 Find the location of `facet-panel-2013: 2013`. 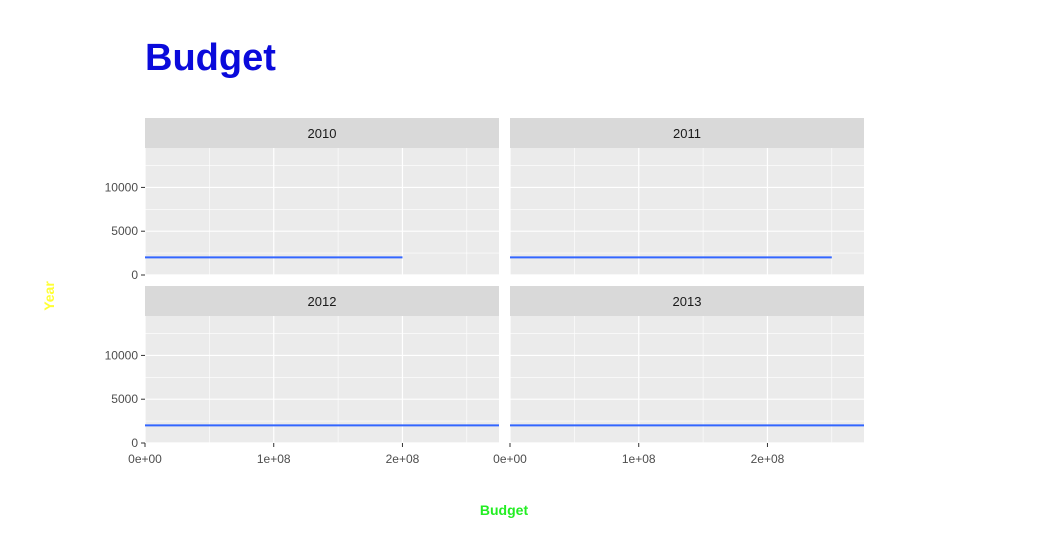

facet-panel-2013: 2013 is located at coordinates (686, 365).